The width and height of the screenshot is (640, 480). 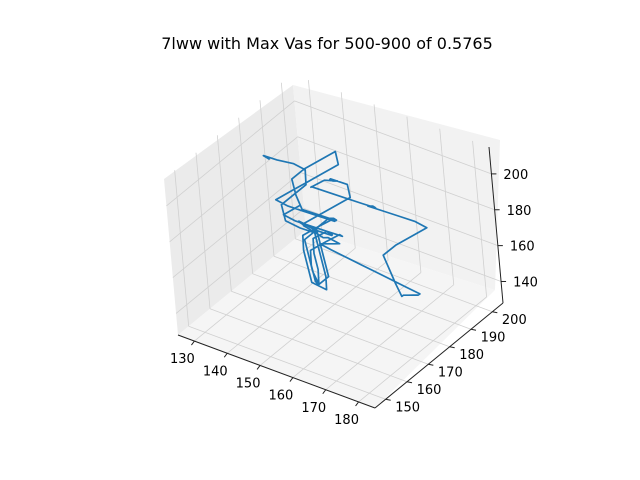 What do you see at coordinates (327, 43) in the screenshot?
I see `chart-title: 7lww with Max Vas for 500-900 of 0.5765` at bounding box center [327, 43].